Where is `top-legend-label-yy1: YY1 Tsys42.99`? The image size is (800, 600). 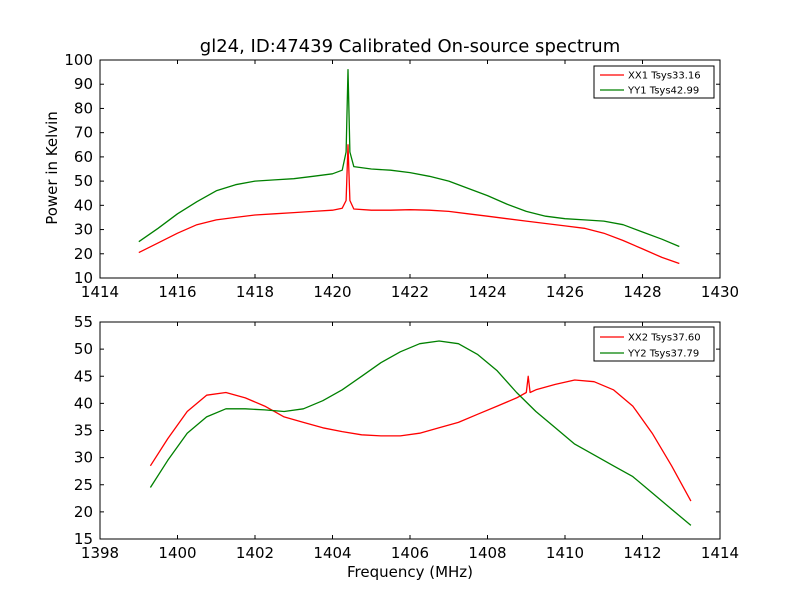 top-legend-label-yy1: YY1 Tsys42.99 is located at coordinates (663, 91).